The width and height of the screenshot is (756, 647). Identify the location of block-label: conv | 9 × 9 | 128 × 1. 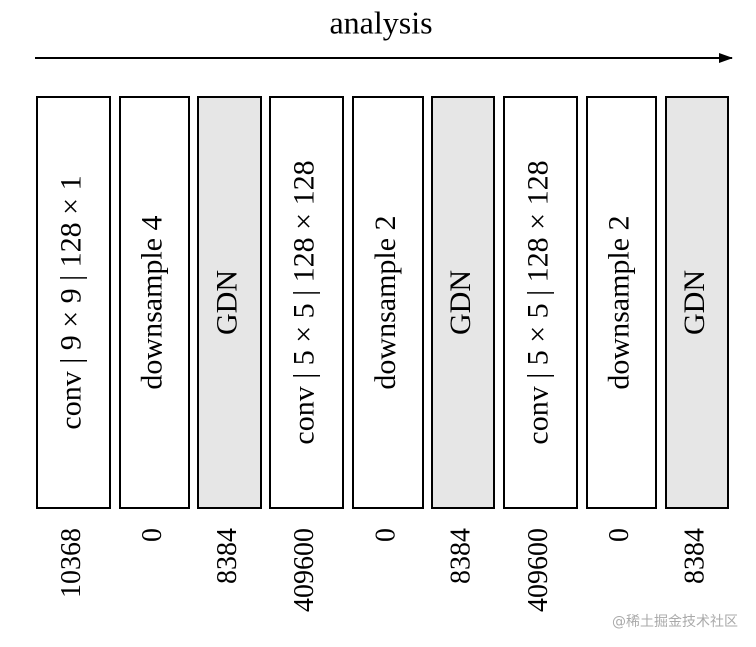
(70, 302).